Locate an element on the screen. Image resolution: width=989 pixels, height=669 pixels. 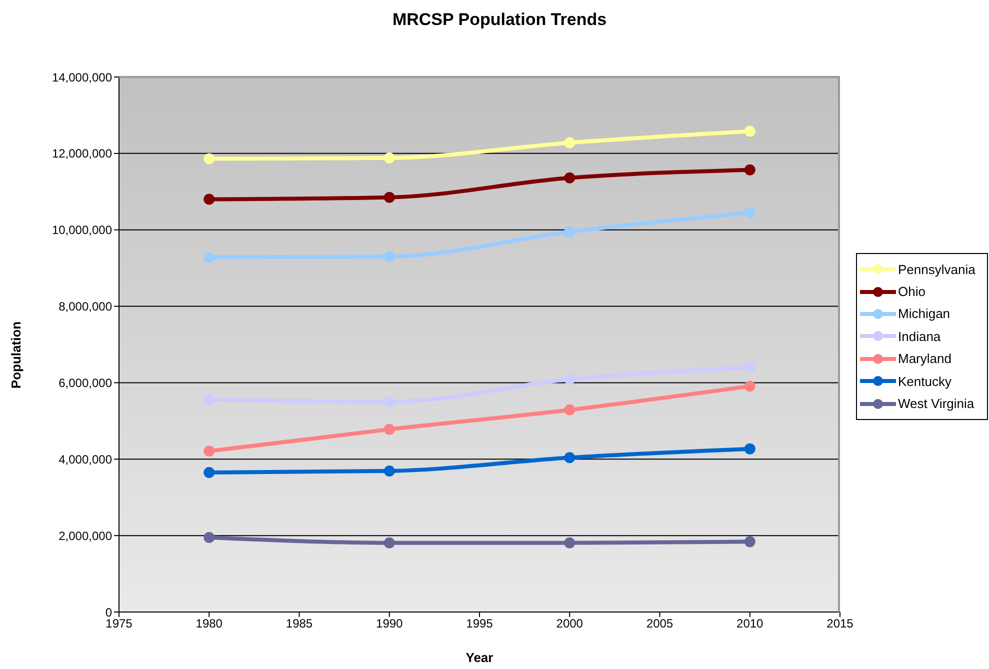
chart-title: MRCSP Population Trends is located at coordinates (499, 20).